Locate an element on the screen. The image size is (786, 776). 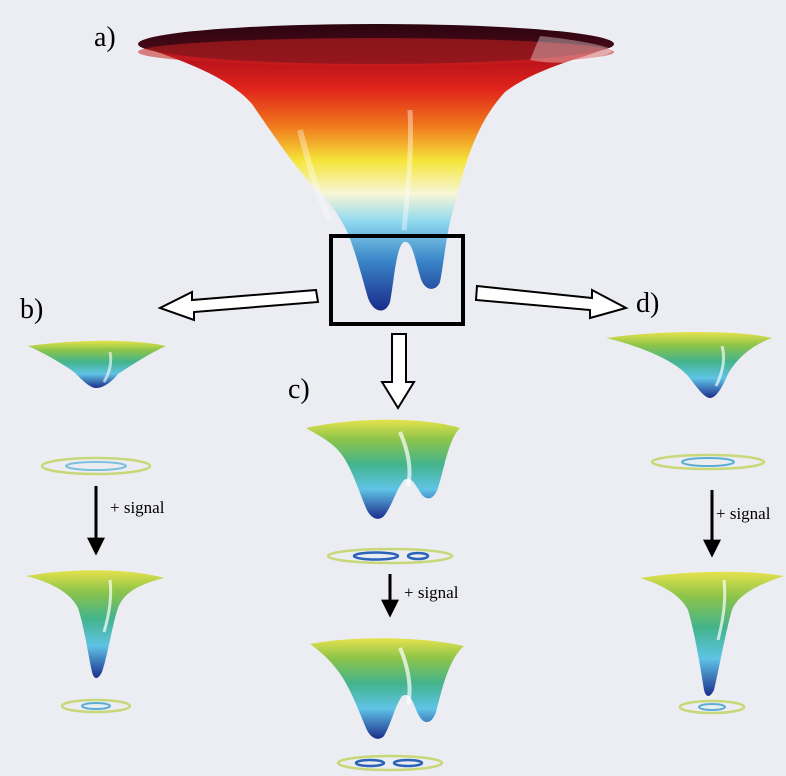
panel-label-c: c) is located at coordinates (299, 389).